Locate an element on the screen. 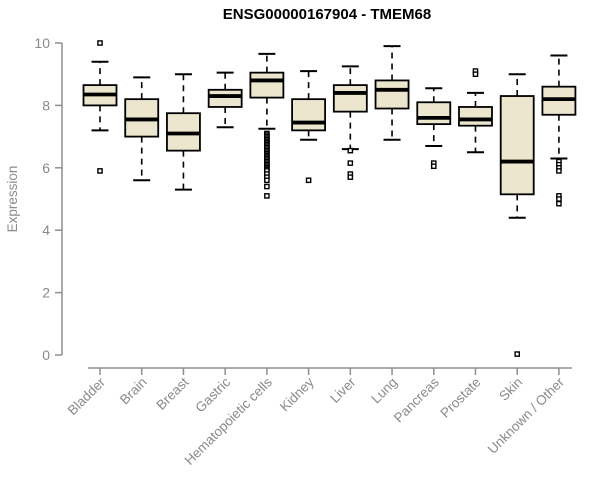 This screenshot has width=600, height=500. box-bladder is located at coordinates (100, 107).